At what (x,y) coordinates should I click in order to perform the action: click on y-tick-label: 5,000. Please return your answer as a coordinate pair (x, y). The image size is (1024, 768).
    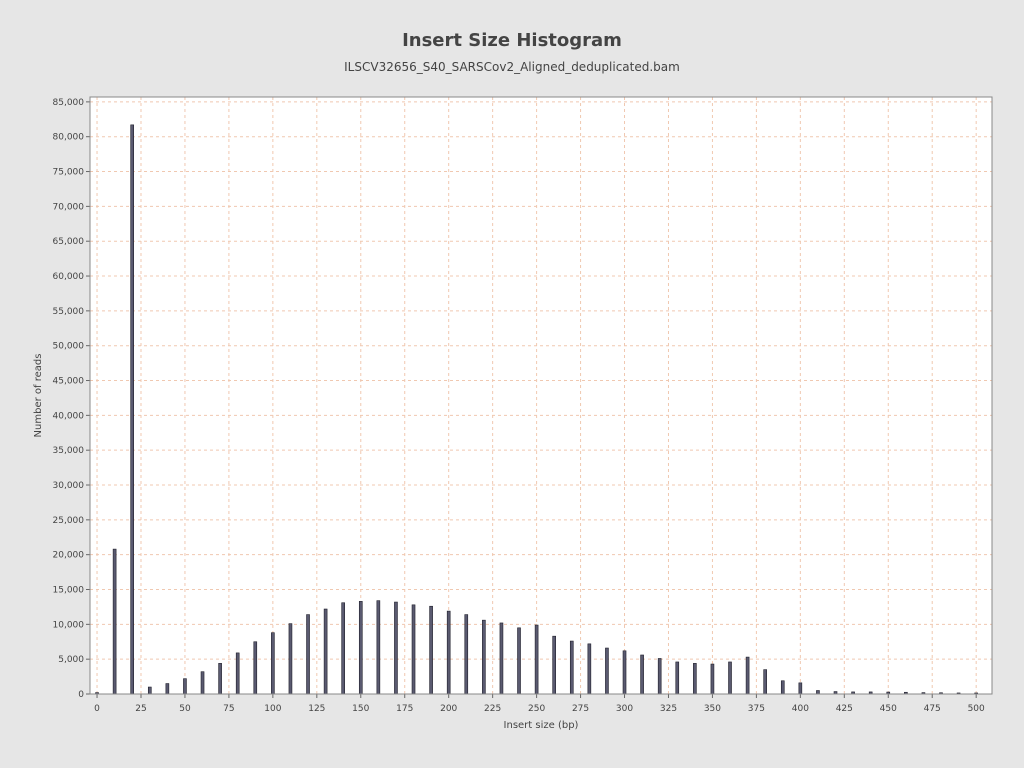
    Looking at the image, I should click on (71, 660).